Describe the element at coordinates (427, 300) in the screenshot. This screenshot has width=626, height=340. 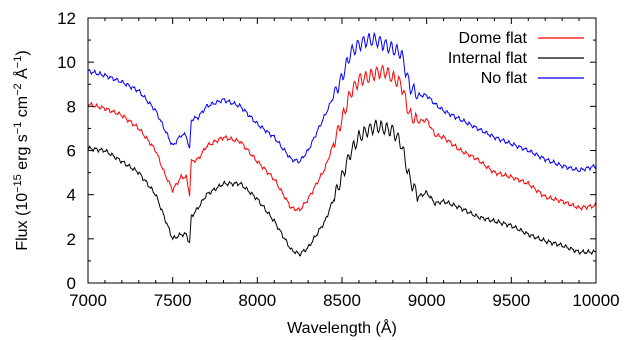
I see `x-tick-label: 9000` at that location.